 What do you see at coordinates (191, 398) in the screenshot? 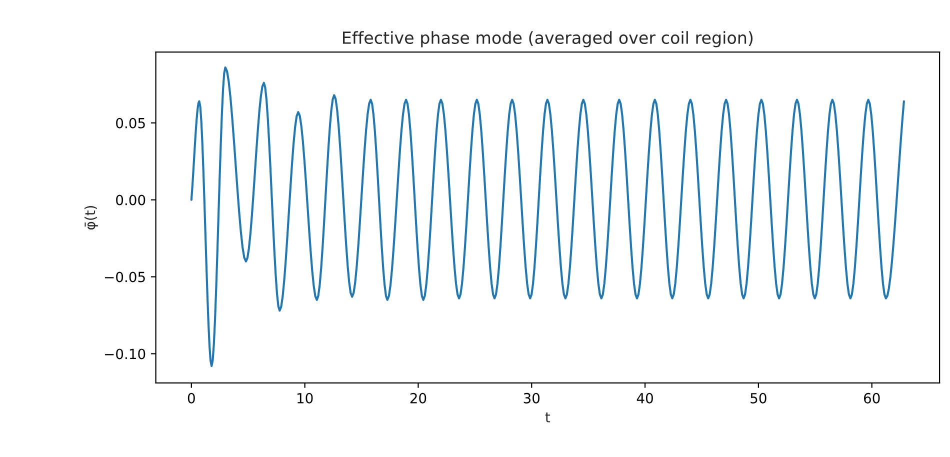
I see `x-tick-label: 0` at bounding box center [191, 398].